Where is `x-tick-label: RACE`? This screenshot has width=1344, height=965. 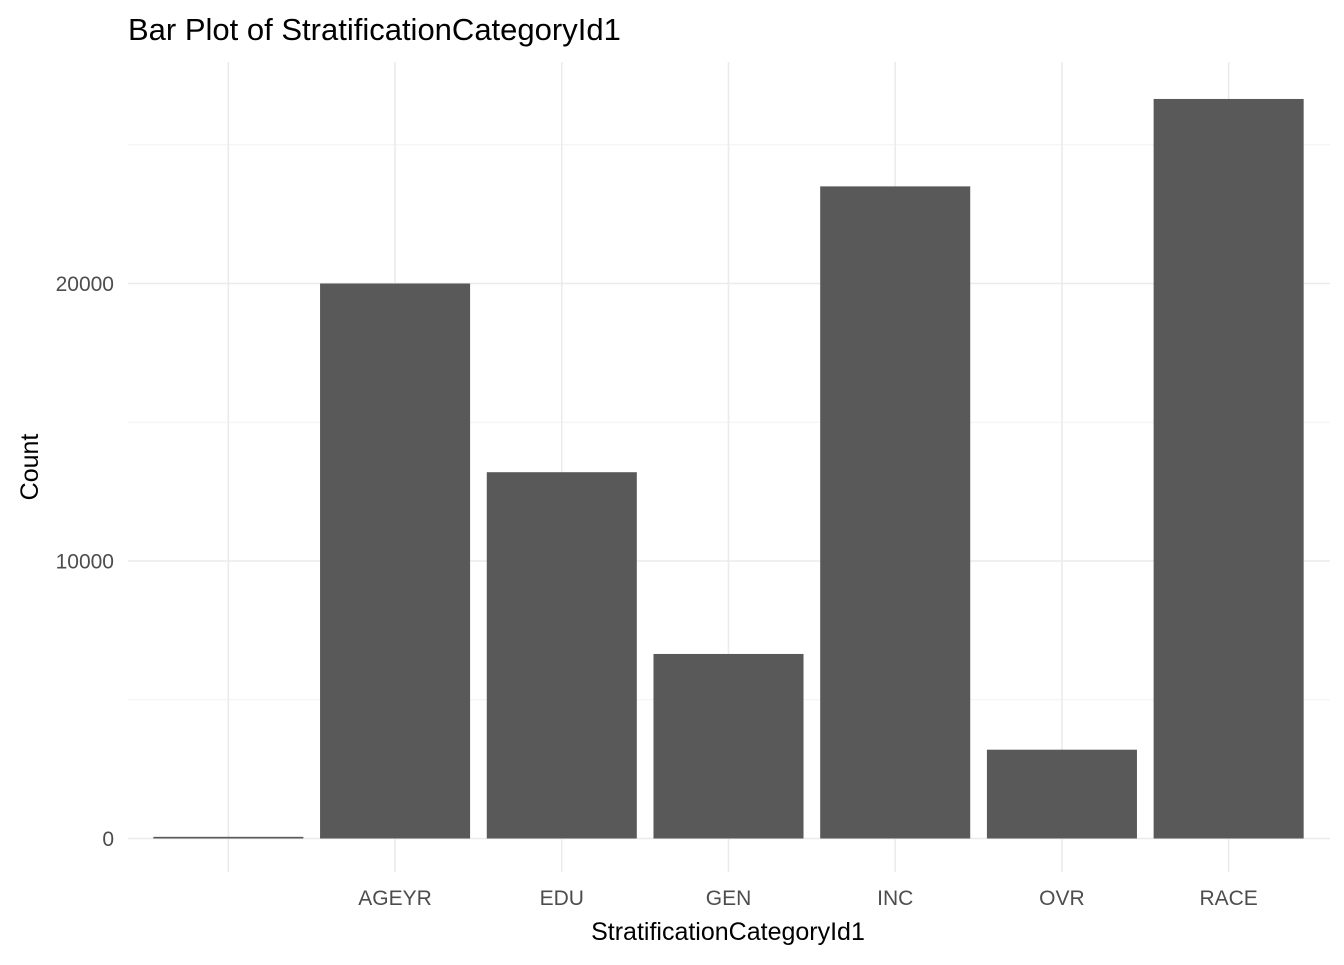
x-tick-label: RACE is located at coordinates (1228, 898).